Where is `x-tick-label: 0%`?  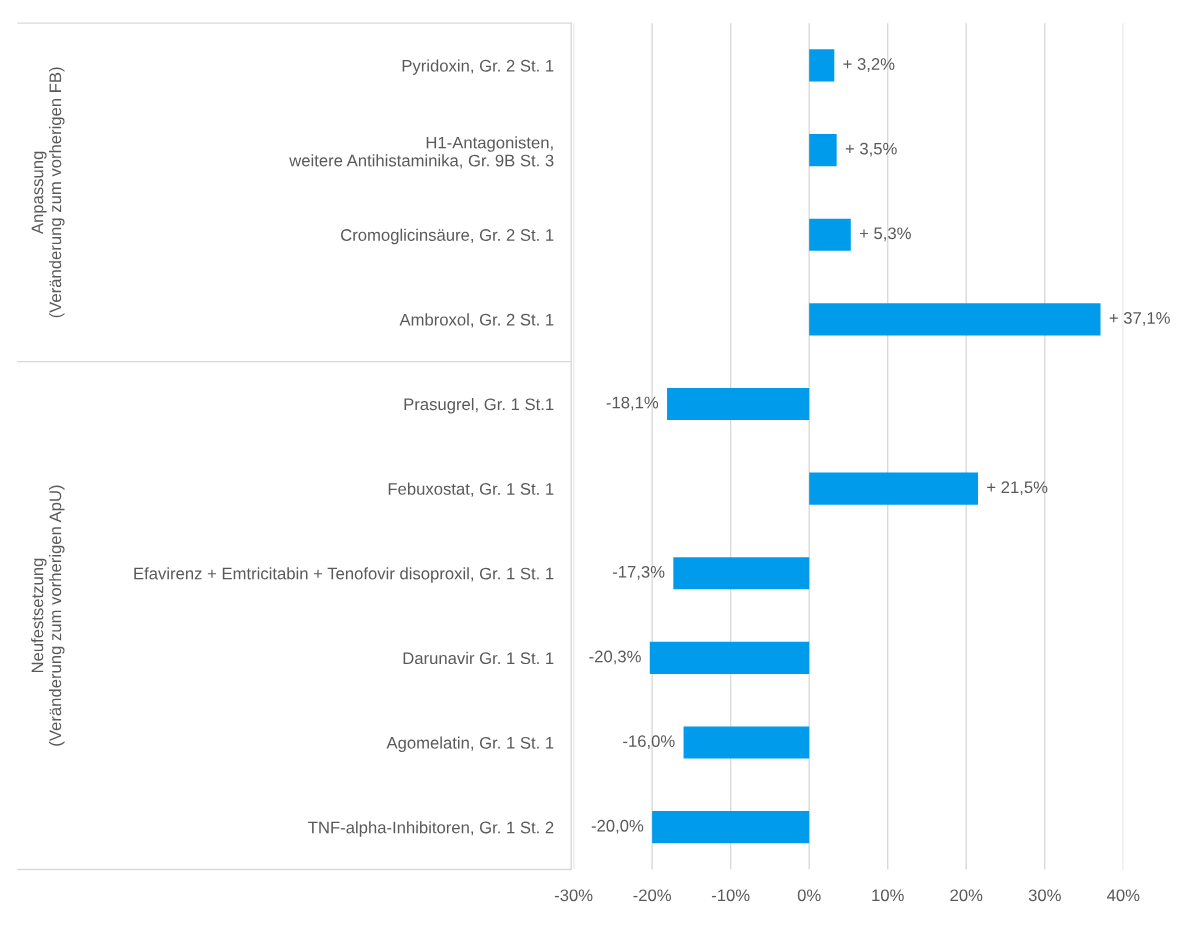
x-tick-label: 0% is located at coordinates (809, 895).